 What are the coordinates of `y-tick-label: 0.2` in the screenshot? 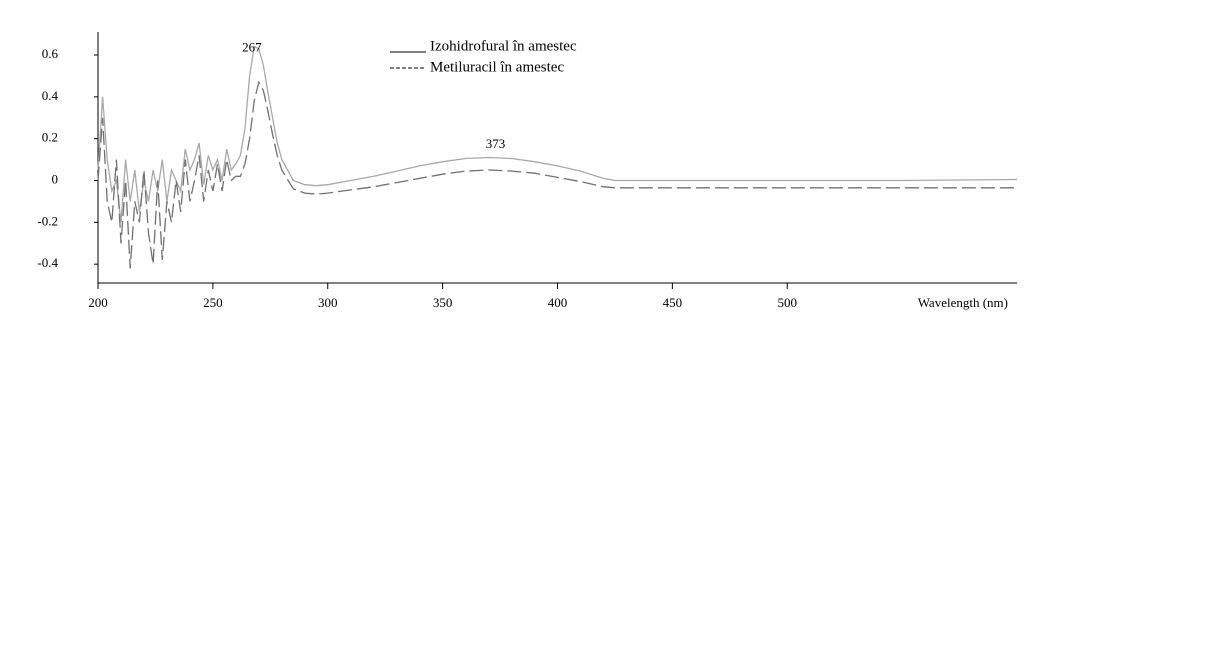 It's located at (50, 137).